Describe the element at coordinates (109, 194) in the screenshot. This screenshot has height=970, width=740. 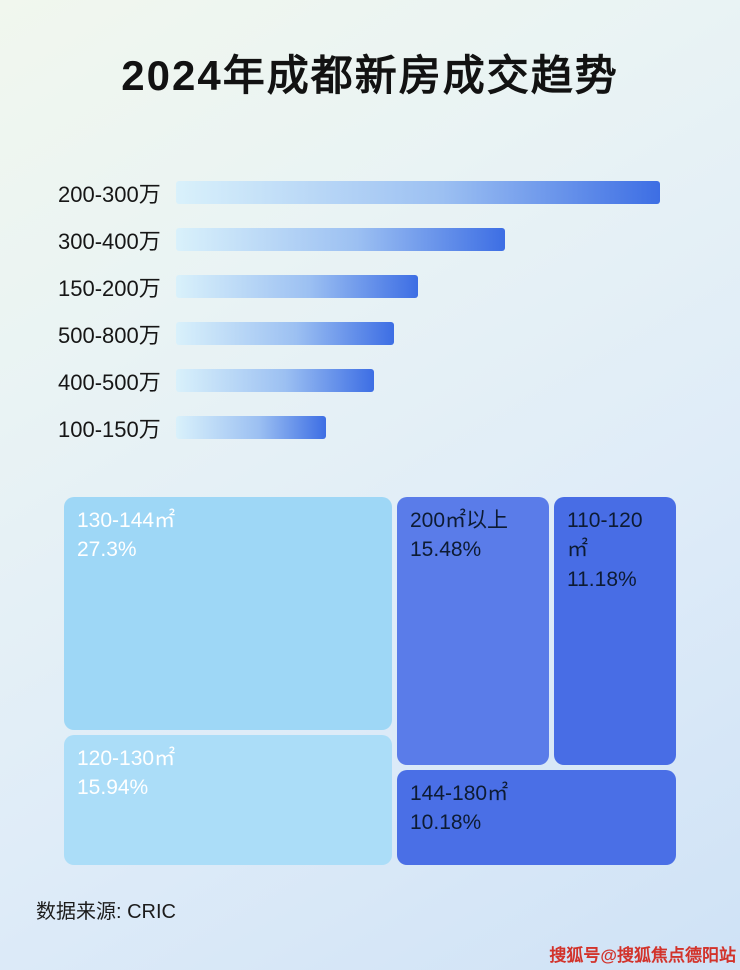
I see `bar-category-label: 200-300万` at that location.